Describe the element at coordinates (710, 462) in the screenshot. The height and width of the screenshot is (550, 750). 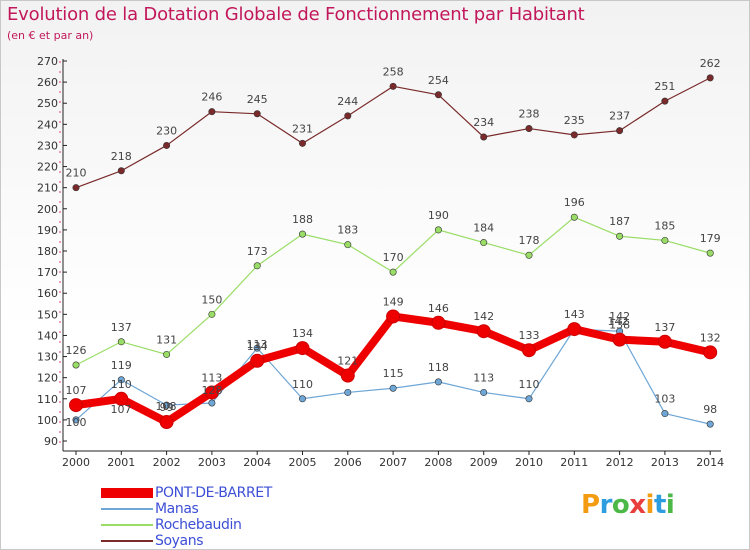
I see `x-tick-label: 2014` at that location.